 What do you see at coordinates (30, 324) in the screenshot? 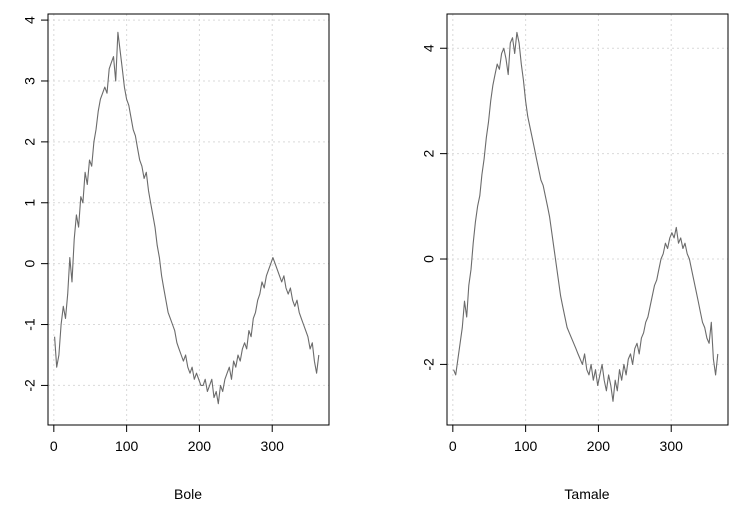
I see `y-tick-label: -1` at bounding box center [30, 324].